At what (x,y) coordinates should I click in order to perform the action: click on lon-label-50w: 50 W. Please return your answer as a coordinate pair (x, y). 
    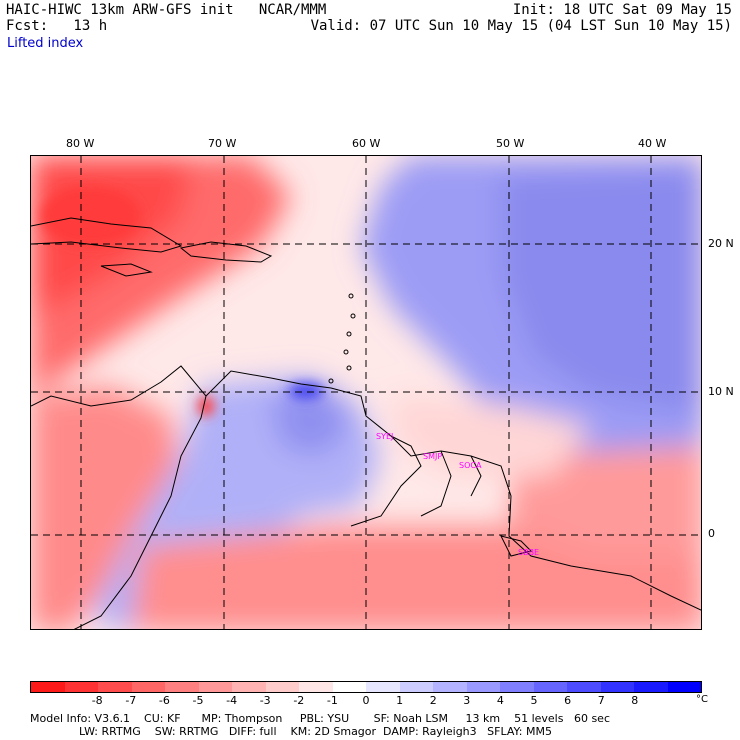
    Looking at the image, I should click on (510, 143).